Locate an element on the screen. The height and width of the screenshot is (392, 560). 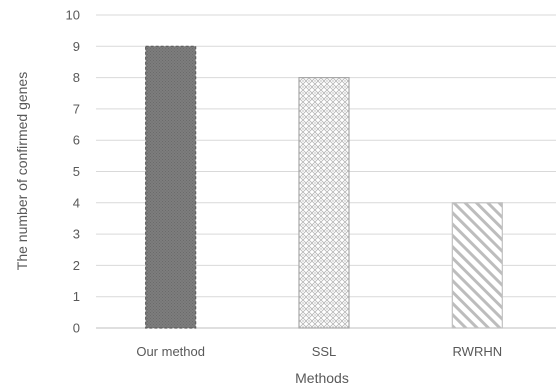
x-tick-label: RWRHN is located at coordinates (478, 351).